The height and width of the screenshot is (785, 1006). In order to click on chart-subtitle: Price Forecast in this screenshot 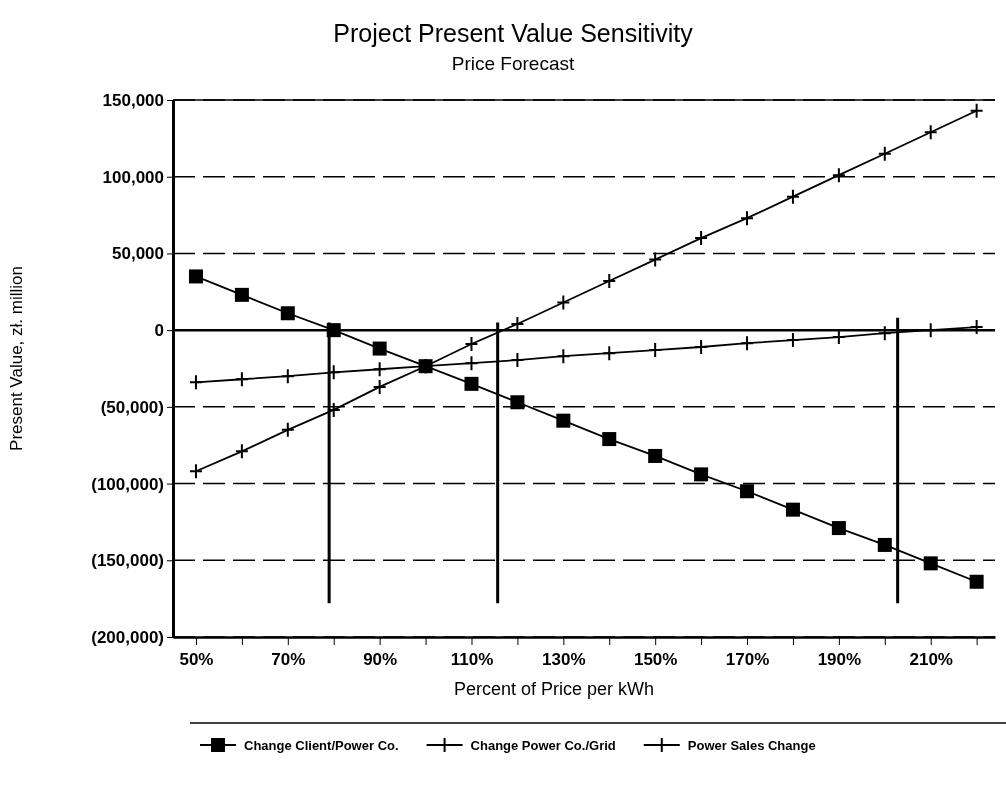, I will do `click(513, 63)`.